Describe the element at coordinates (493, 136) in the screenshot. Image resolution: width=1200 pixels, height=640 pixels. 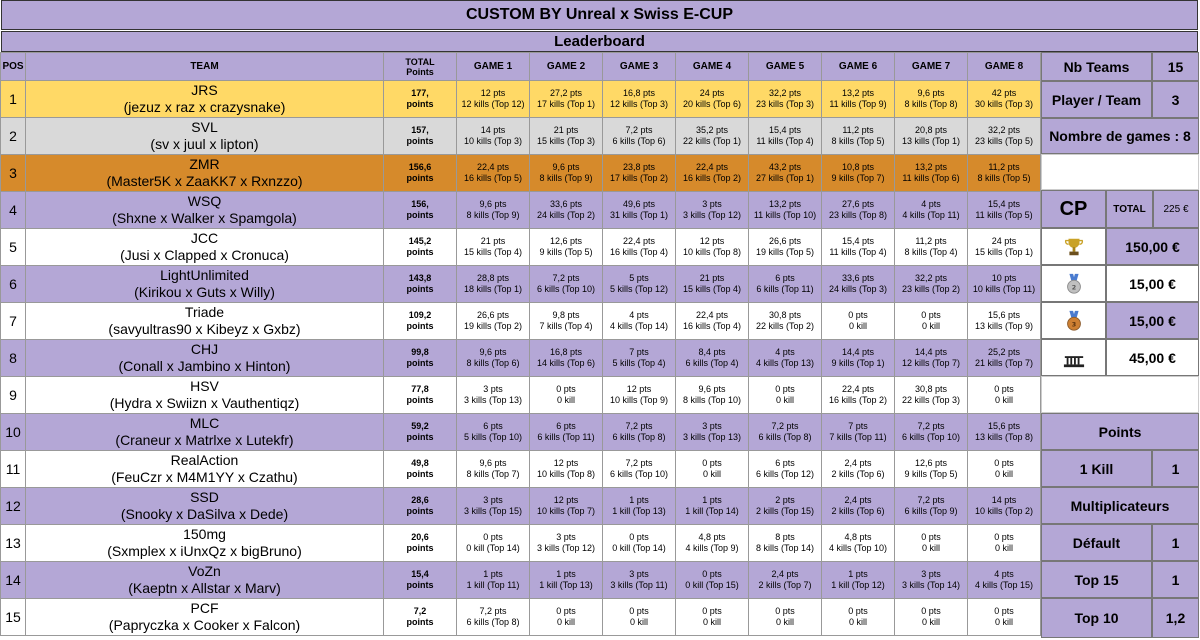
I see `game-cell: 14 pts 10 kills (Top 3)` at that location.